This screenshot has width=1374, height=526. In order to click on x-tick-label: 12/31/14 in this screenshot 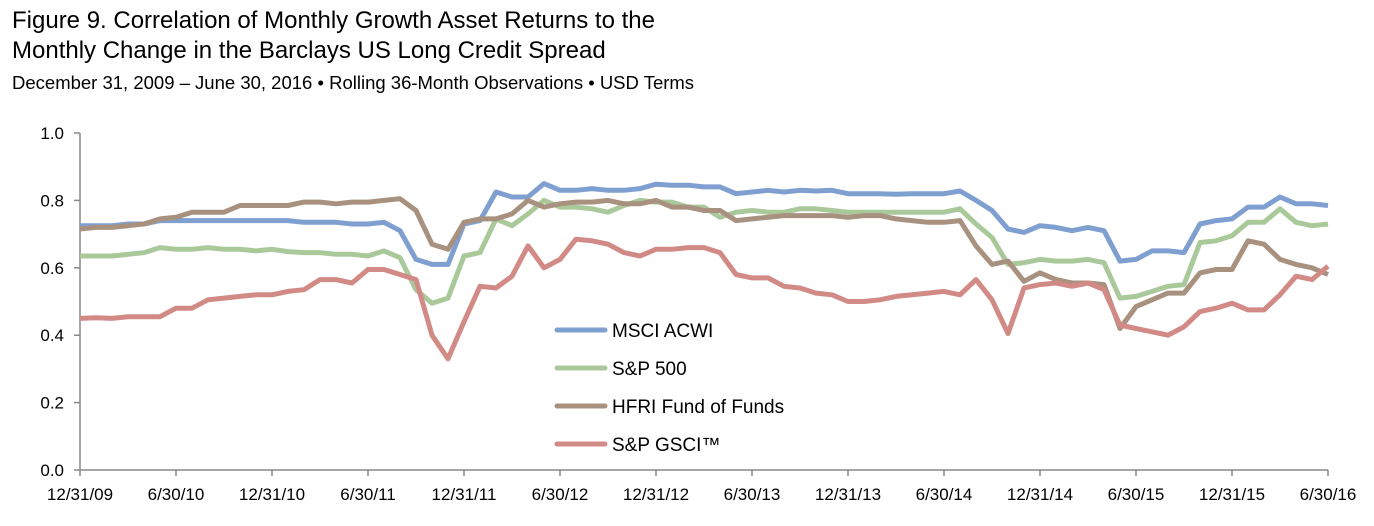, I will do `click(1040, 494)`.